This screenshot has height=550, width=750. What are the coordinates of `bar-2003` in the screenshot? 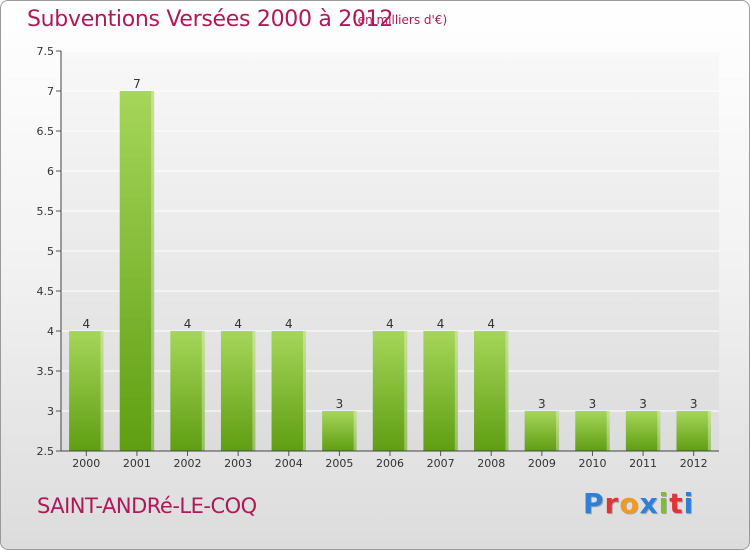 It's located at (238, 391).